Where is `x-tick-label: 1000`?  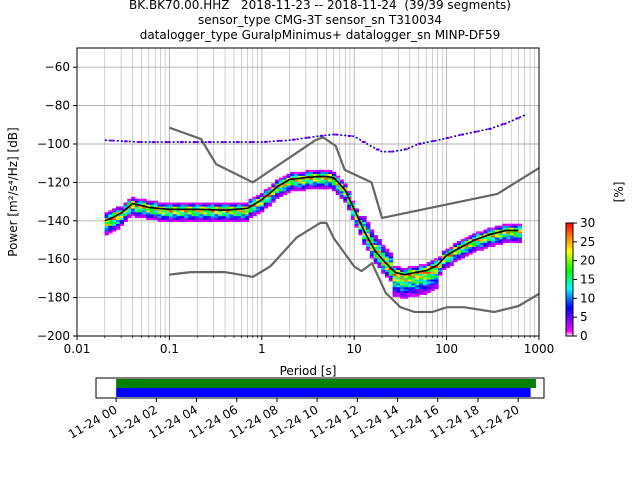 x-tick-label: 1000 is located at coordinates (539, 349).